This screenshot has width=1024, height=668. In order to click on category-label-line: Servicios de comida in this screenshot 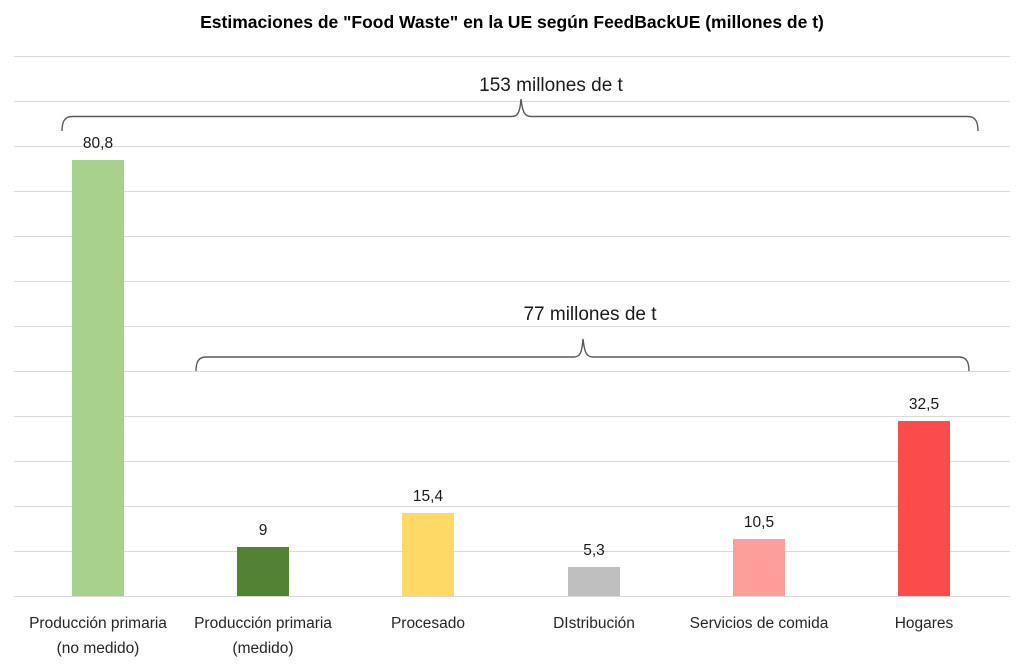, I will do `click(759, 623)`.